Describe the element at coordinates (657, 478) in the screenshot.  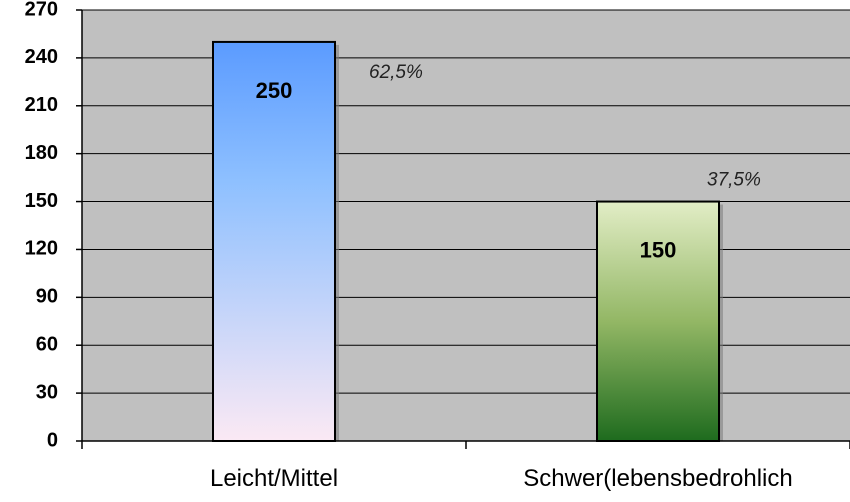
I see `category-label: Schwer(lebensbedrohlich` at that location.